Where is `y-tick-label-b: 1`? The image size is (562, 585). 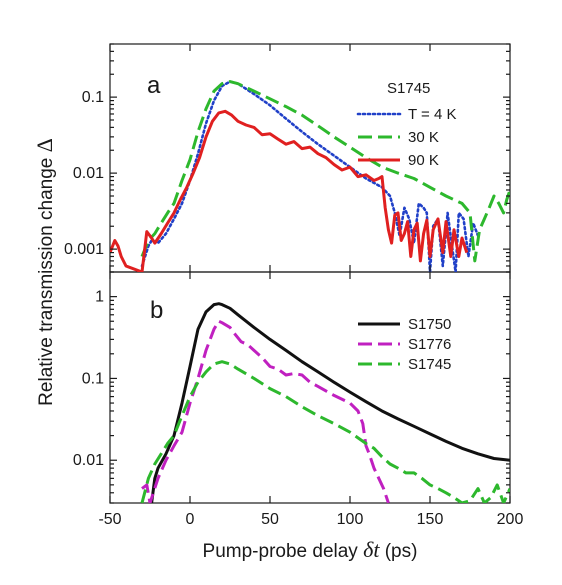 y-tick-label-b: 1 is located at coordinates (99, 297).